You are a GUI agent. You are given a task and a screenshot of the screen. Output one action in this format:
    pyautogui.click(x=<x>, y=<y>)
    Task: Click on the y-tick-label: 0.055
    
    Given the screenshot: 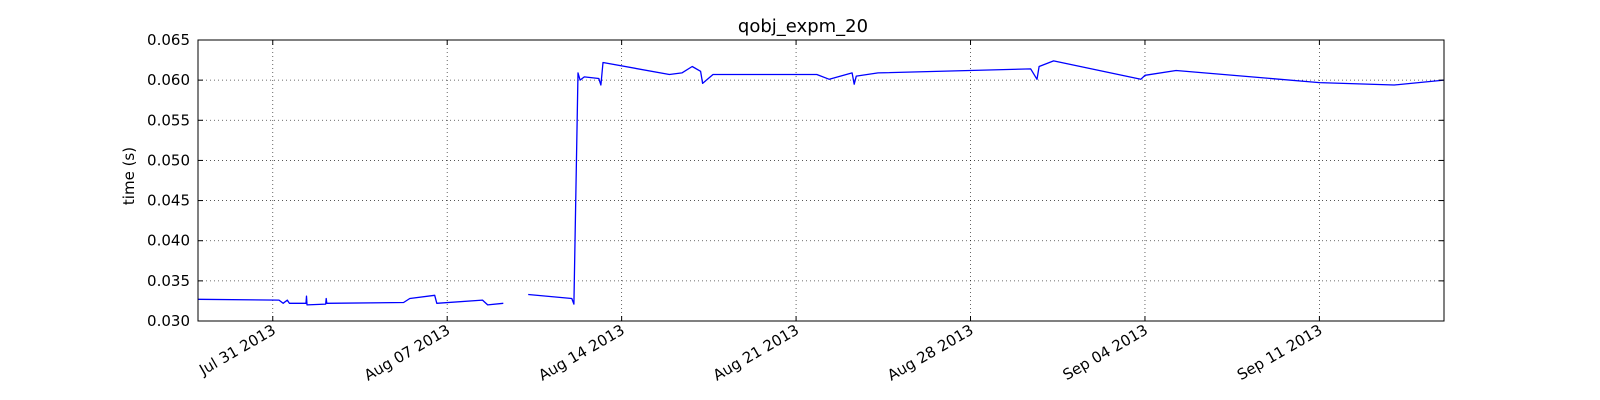 What is the action you would take?
    pyautogui.click(x=168, y=120)
    